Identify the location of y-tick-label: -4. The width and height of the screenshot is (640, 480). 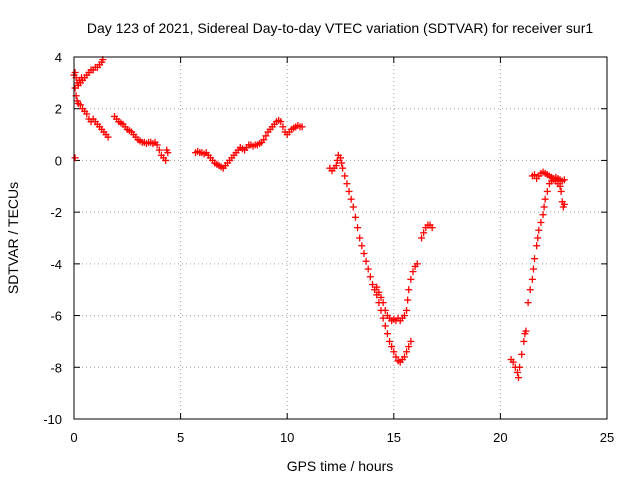
(56, 264).